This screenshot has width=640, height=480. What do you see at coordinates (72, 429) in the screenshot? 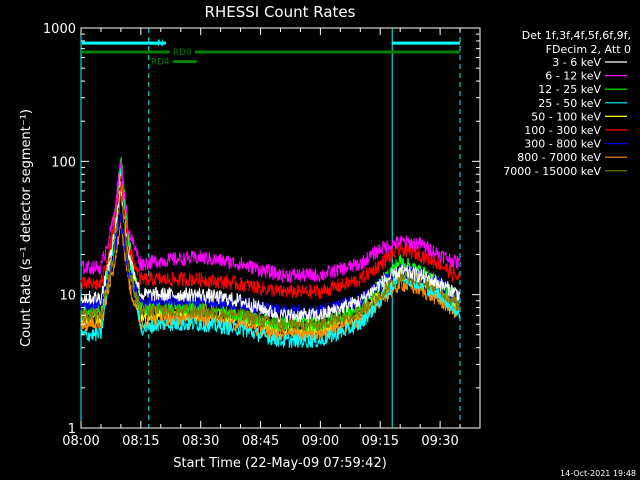
I see `y-tick-label: 1` at bounding box center [72, 429].